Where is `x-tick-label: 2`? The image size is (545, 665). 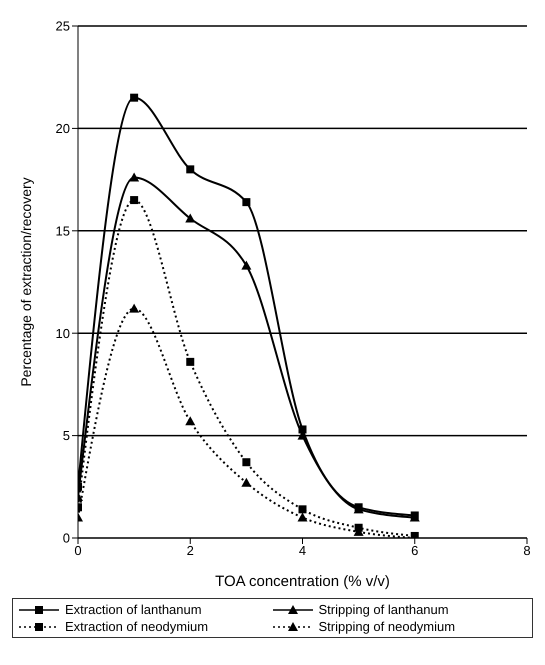 x-tick-label: 2 is located at coordinates (190, 550).